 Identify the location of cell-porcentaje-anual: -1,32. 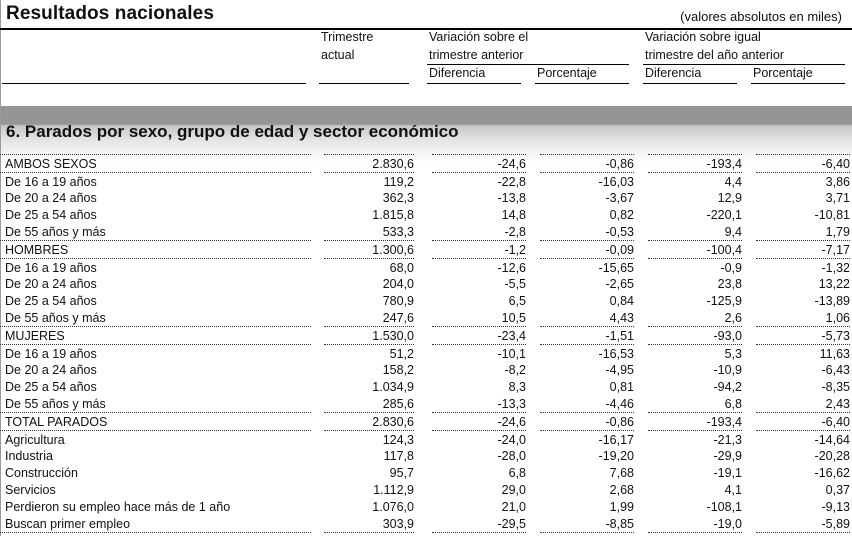
(803, 266).